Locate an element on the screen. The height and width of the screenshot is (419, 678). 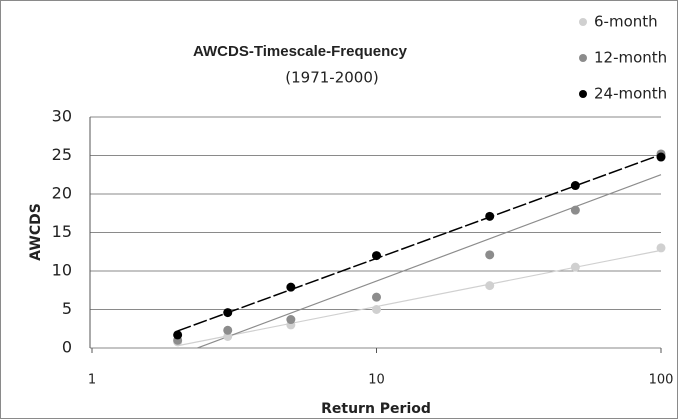
y-tick-label: 5 is located at coordinates (67, 308).